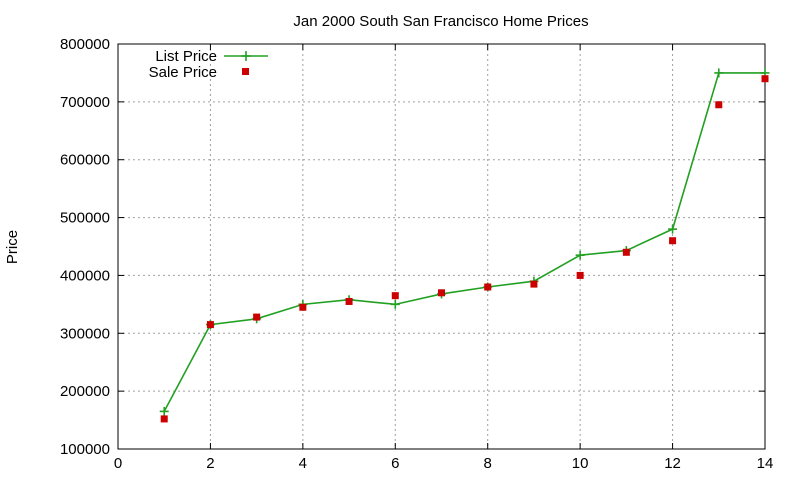  I want to click on legend-label-sale-price: Sale Price, so click(183, 72).